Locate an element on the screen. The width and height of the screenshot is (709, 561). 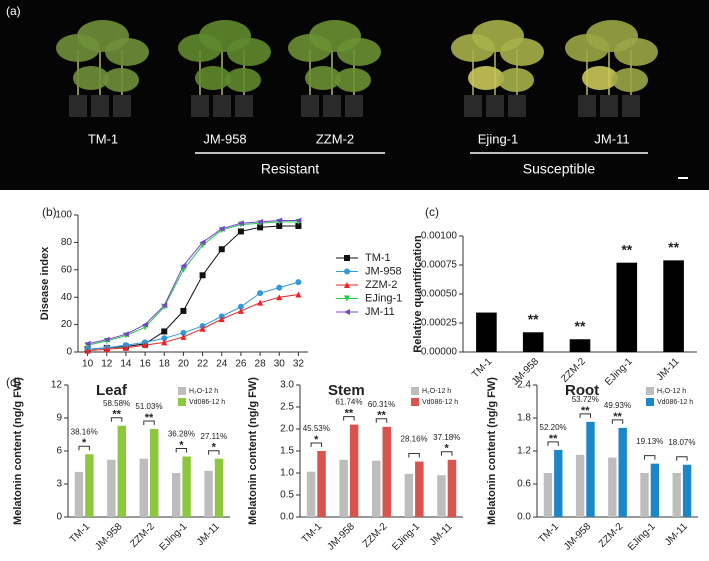
increase-label: 18.07% is located at coordinates (681, 442).